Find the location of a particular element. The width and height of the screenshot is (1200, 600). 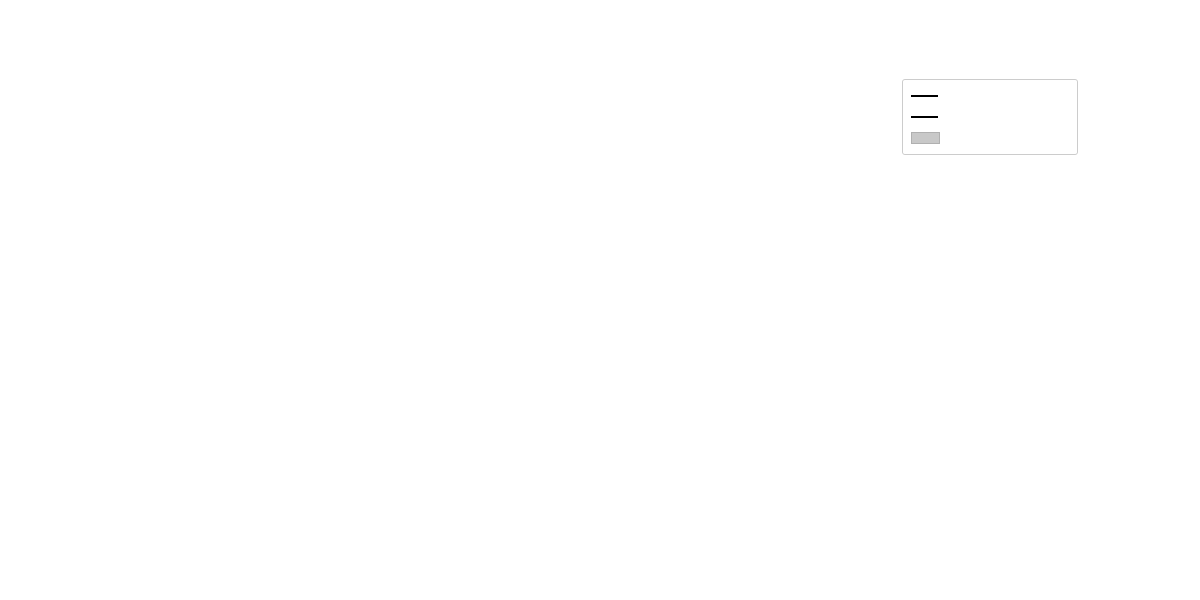

median-line-swatch-icon is located at coordinates (924, 95).